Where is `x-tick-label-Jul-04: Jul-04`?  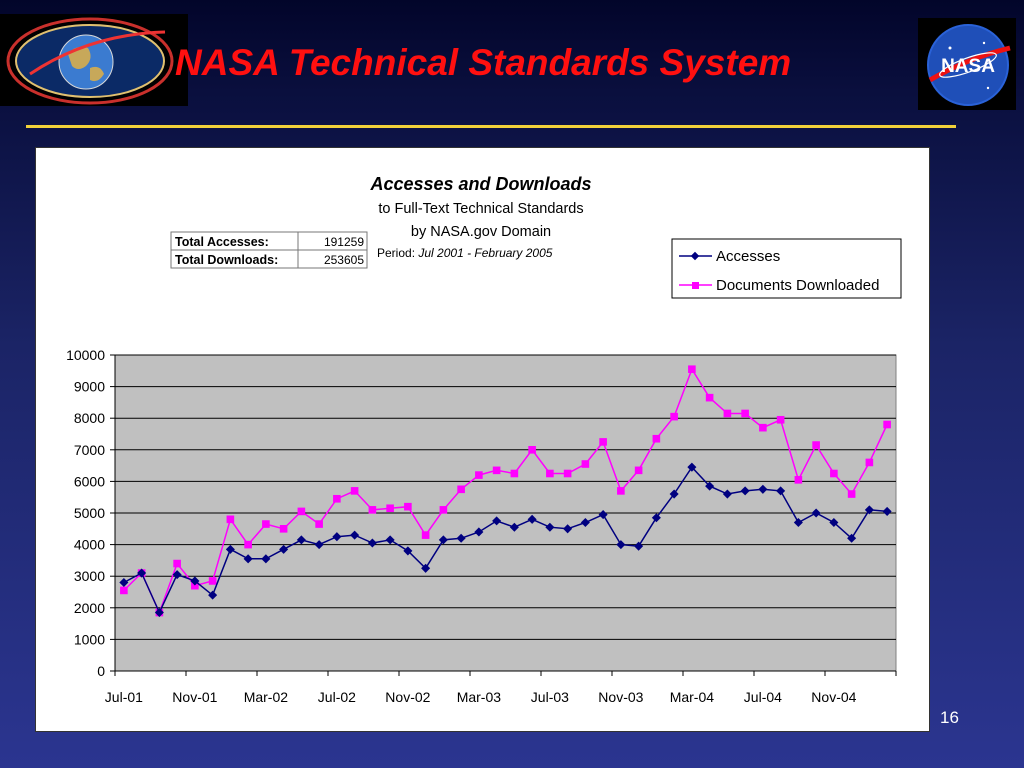 x-tick-label-Jul-04: Jul-04 is located at coordinates (763, 697).